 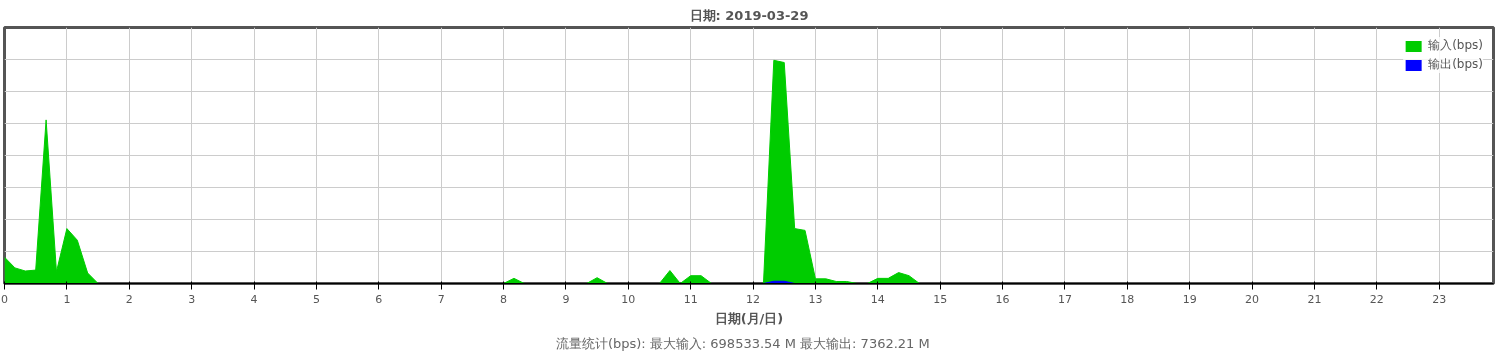 I want to click on x-tick-label: 14, so click(x=877, y=299).